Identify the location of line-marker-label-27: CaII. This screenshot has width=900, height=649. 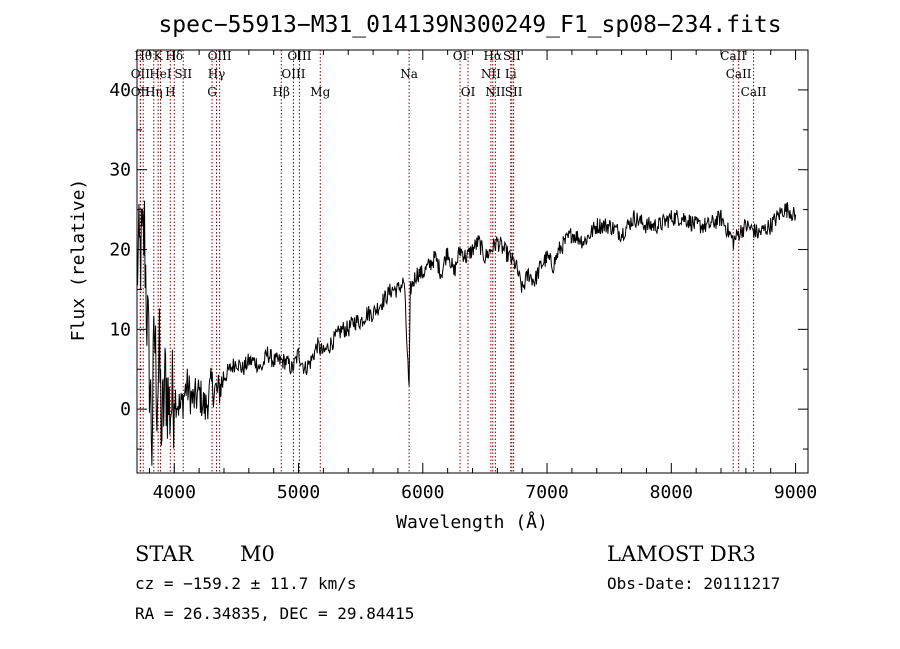
(754, 92).